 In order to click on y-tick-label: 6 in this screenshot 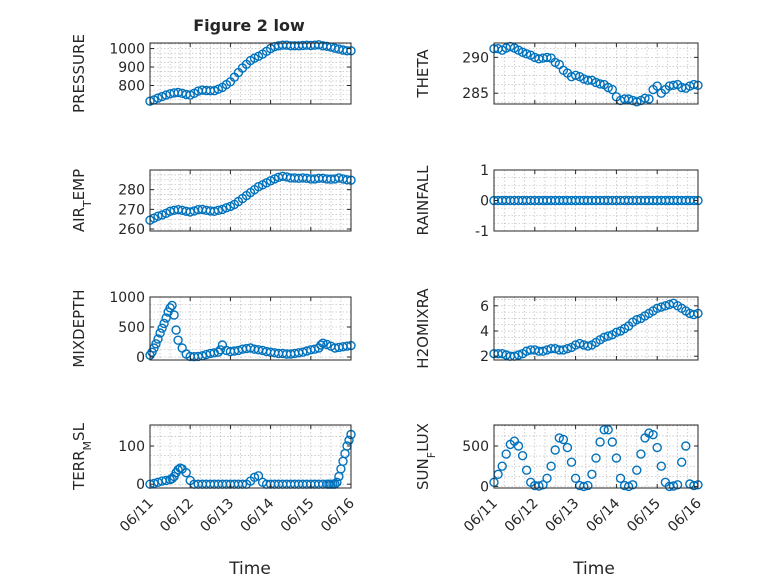, I will do `click(484, 307)`.